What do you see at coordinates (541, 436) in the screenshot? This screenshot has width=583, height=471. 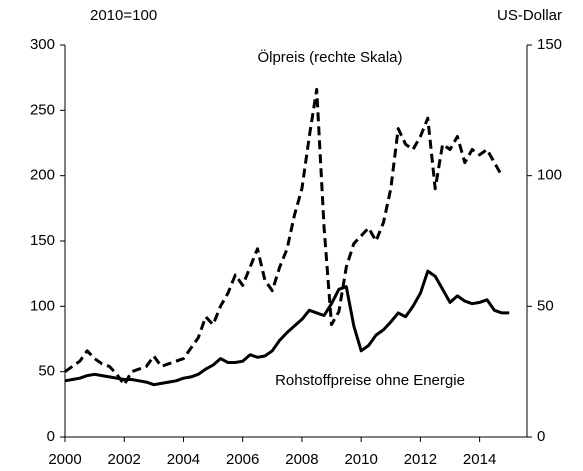 I see `y2-tick-label: 0` at bounding box center [541, 436].